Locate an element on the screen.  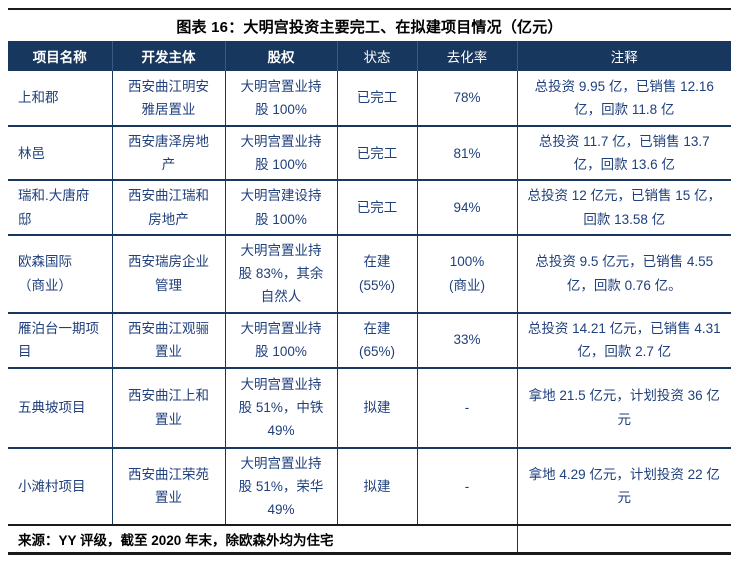
source-row: 来源：YY 评级，截至 2020 年末，除欧森外均为住宅 is located at coordinates (369, 539).